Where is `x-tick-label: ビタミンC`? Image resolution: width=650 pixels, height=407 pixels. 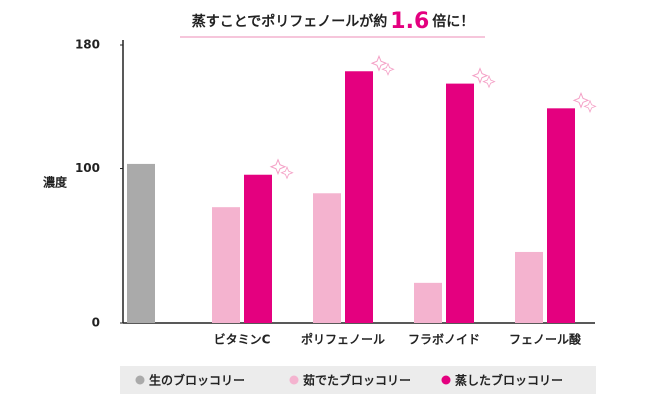
x-tick-label: ビタミンC is located at coordinates (242, 339).